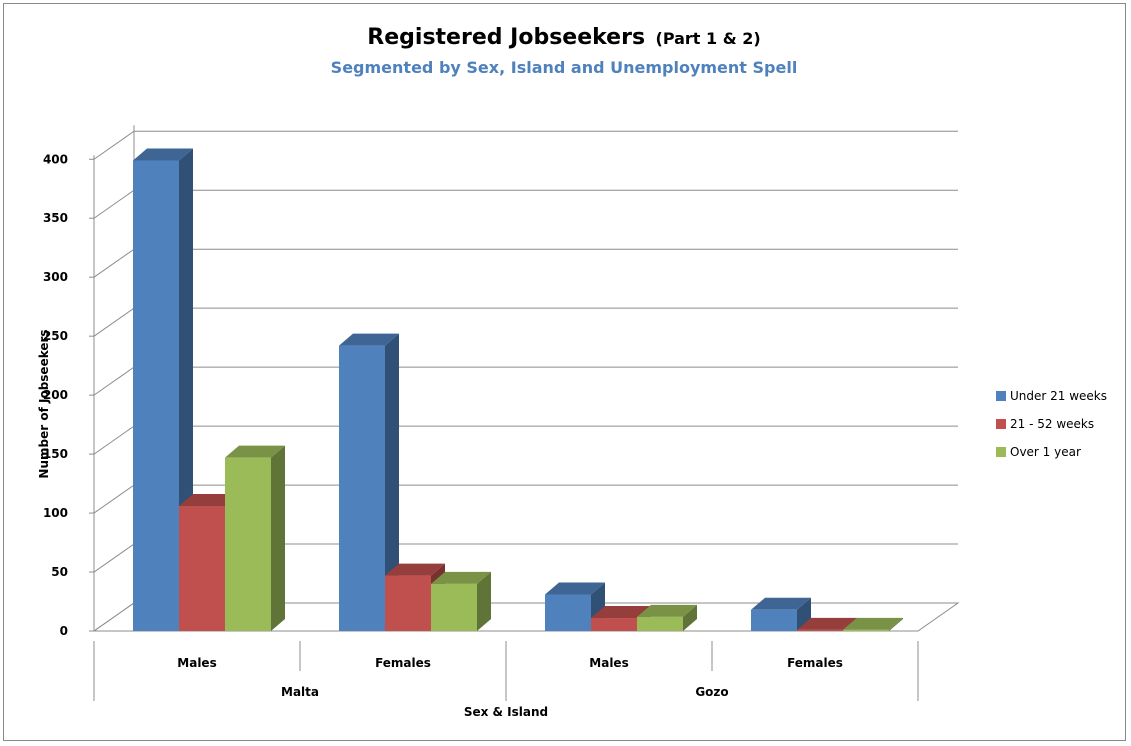 Image resolution: width=1131 pixels, height=746 pixels. I want to click on y-axis-ticks: 0 50 100 150 200 250 300 350 400, so click(55, 395).